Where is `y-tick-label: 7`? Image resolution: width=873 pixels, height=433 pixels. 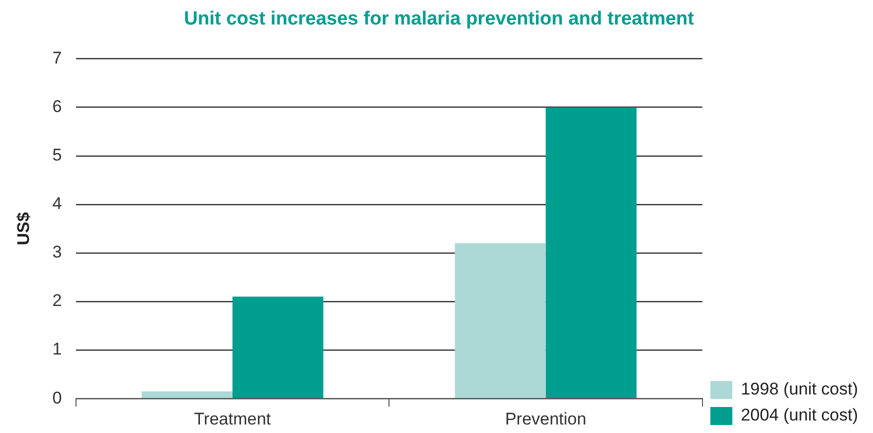
y-tick-label: 7 is located at coordinates (57, 58).